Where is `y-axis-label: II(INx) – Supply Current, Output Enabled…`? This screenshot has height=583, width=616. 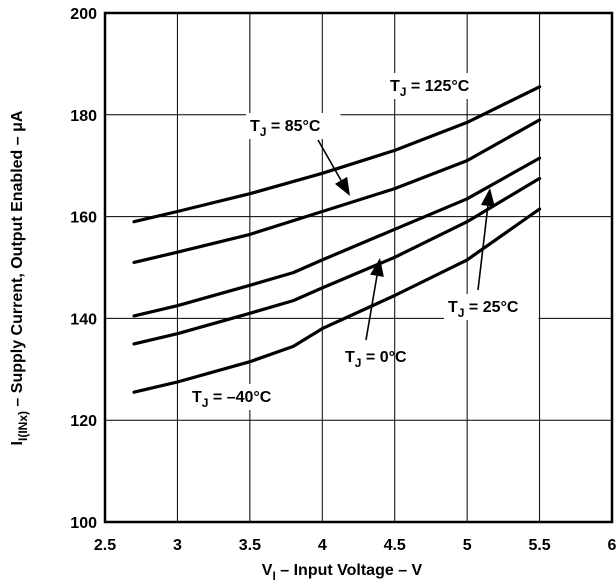
y-axis-label: II(INx) – Supply Current, Output Enabled… is located at coordinates (19, 277).